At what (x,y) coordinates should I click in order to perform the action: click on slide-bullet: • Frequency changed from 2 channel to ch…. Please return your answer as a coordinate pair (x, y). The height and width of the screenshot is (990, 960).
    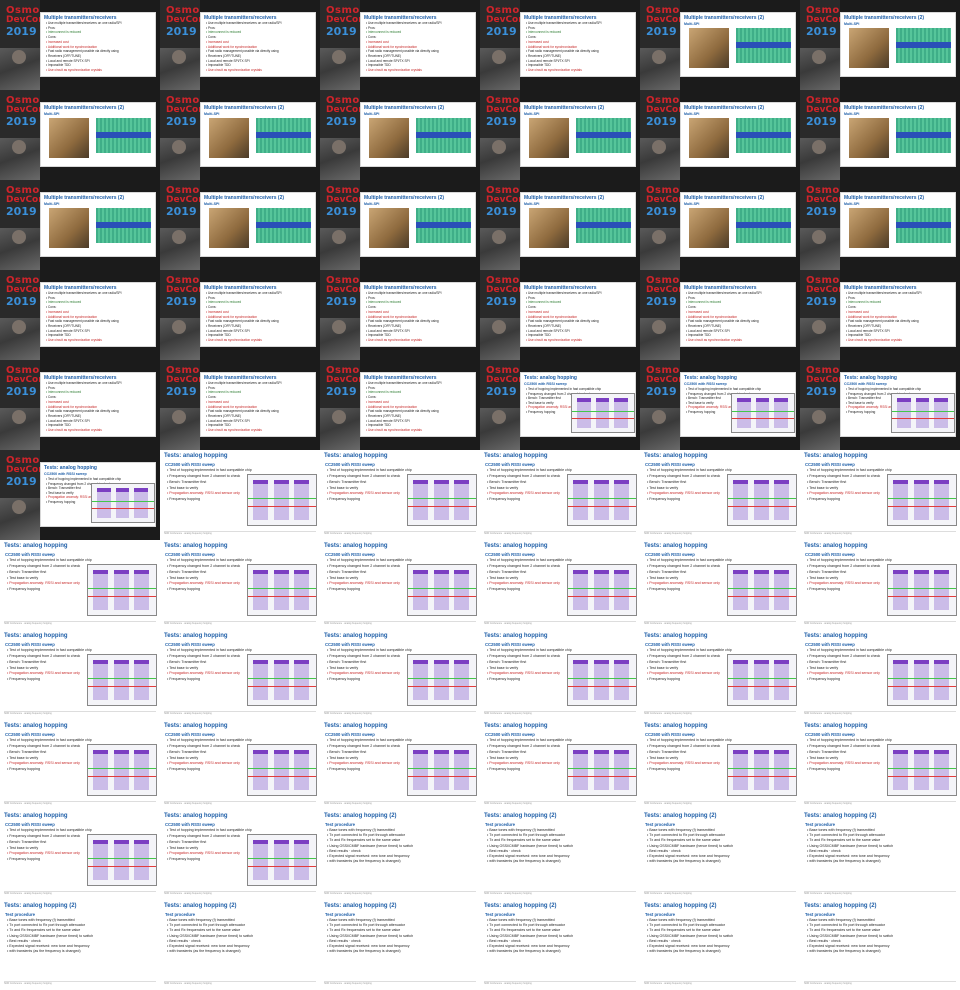
    Looking at the image, I should click on (844, 745).